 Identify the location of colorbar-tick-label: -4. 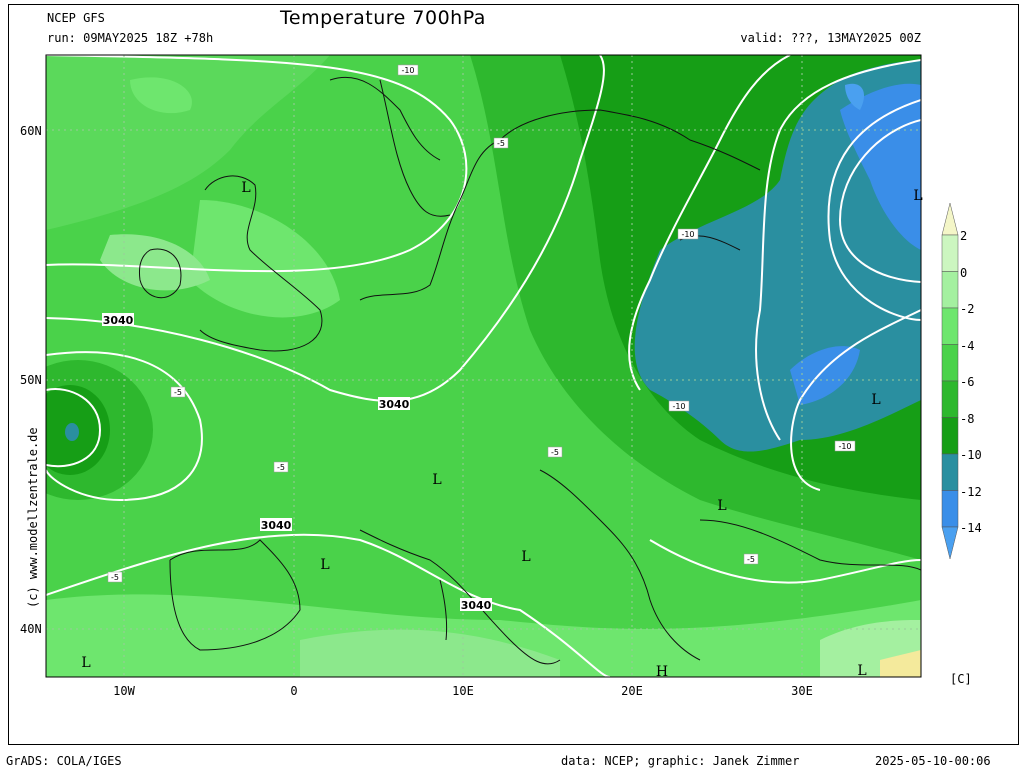
(967, 345).